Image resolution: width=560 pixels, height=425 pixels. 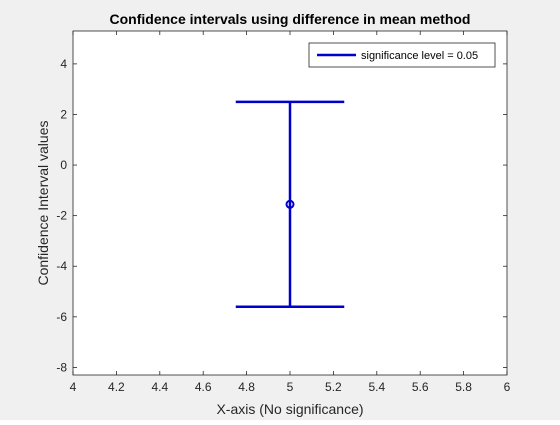 I want to click on x-tick-label: 5.8, so click(x=463, y=387).